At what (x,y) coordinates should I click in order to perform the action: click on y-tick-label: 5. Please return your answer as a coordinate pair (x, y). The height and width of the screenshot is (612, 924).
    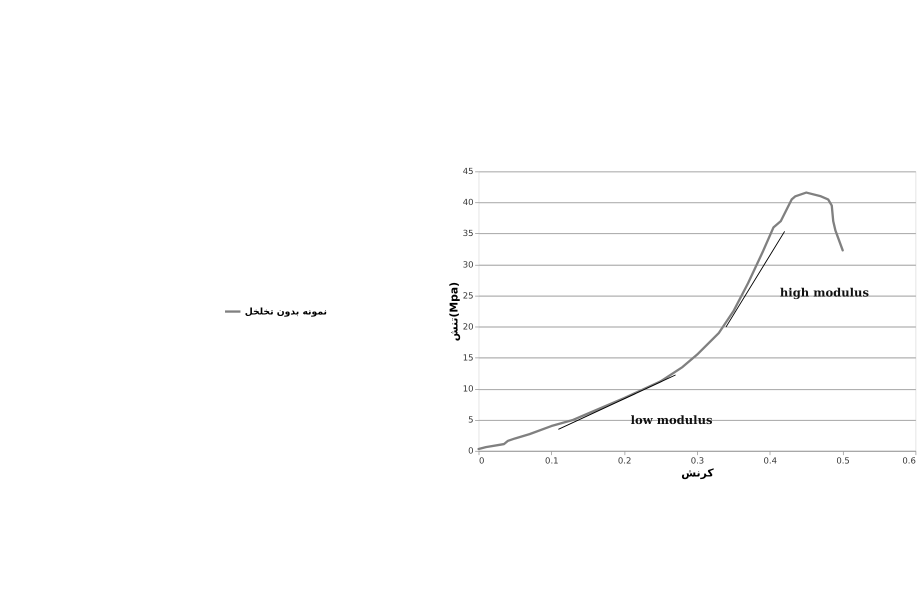
    Looking at the image, I should click on (471, 421).